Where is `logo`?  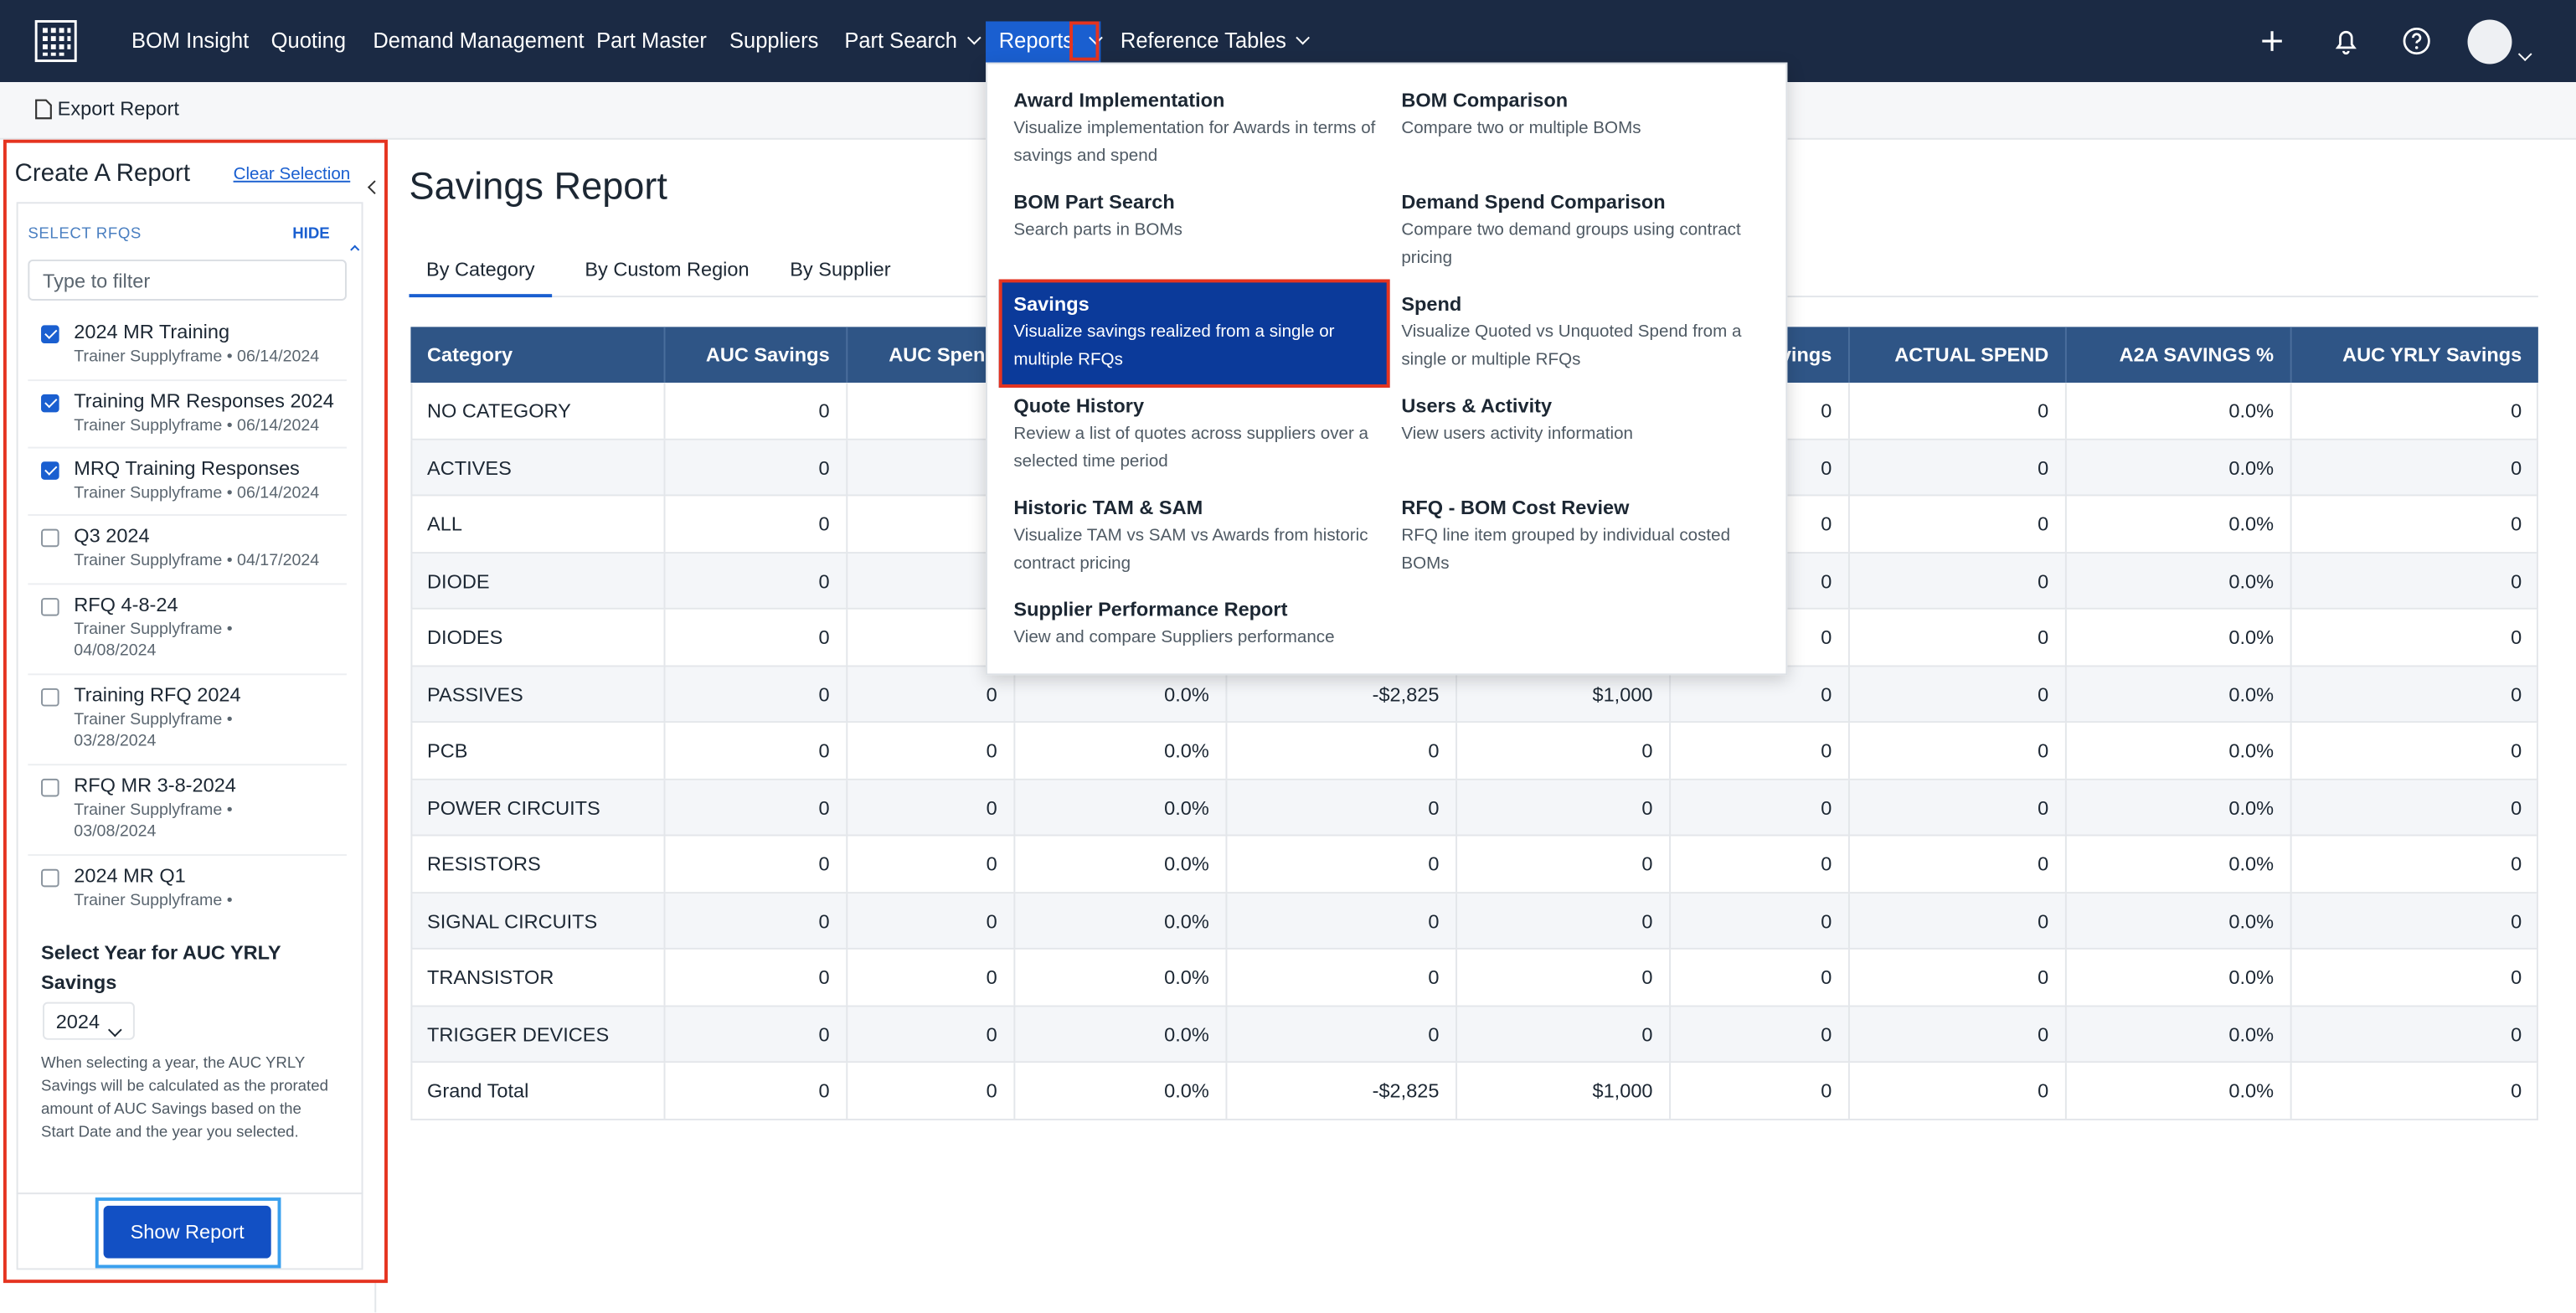 logo is located at coordinates (56, 41).